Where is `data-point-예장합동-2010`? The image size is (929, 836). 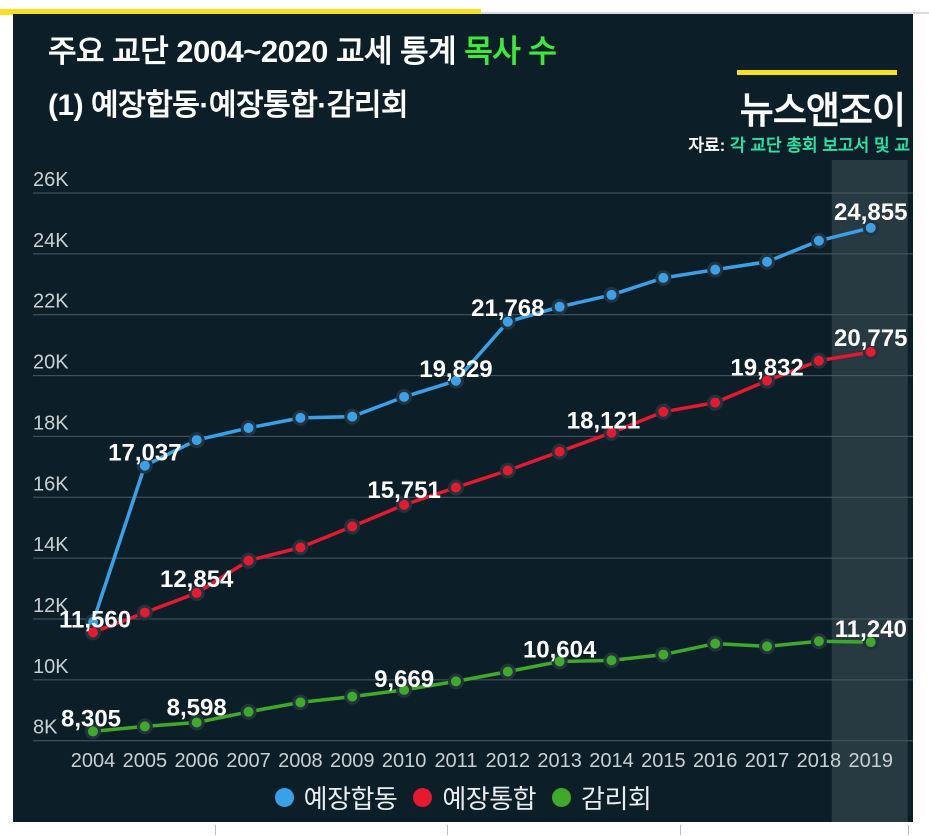
data-point-예장합동-2010 is located at coordinates (404, 396).